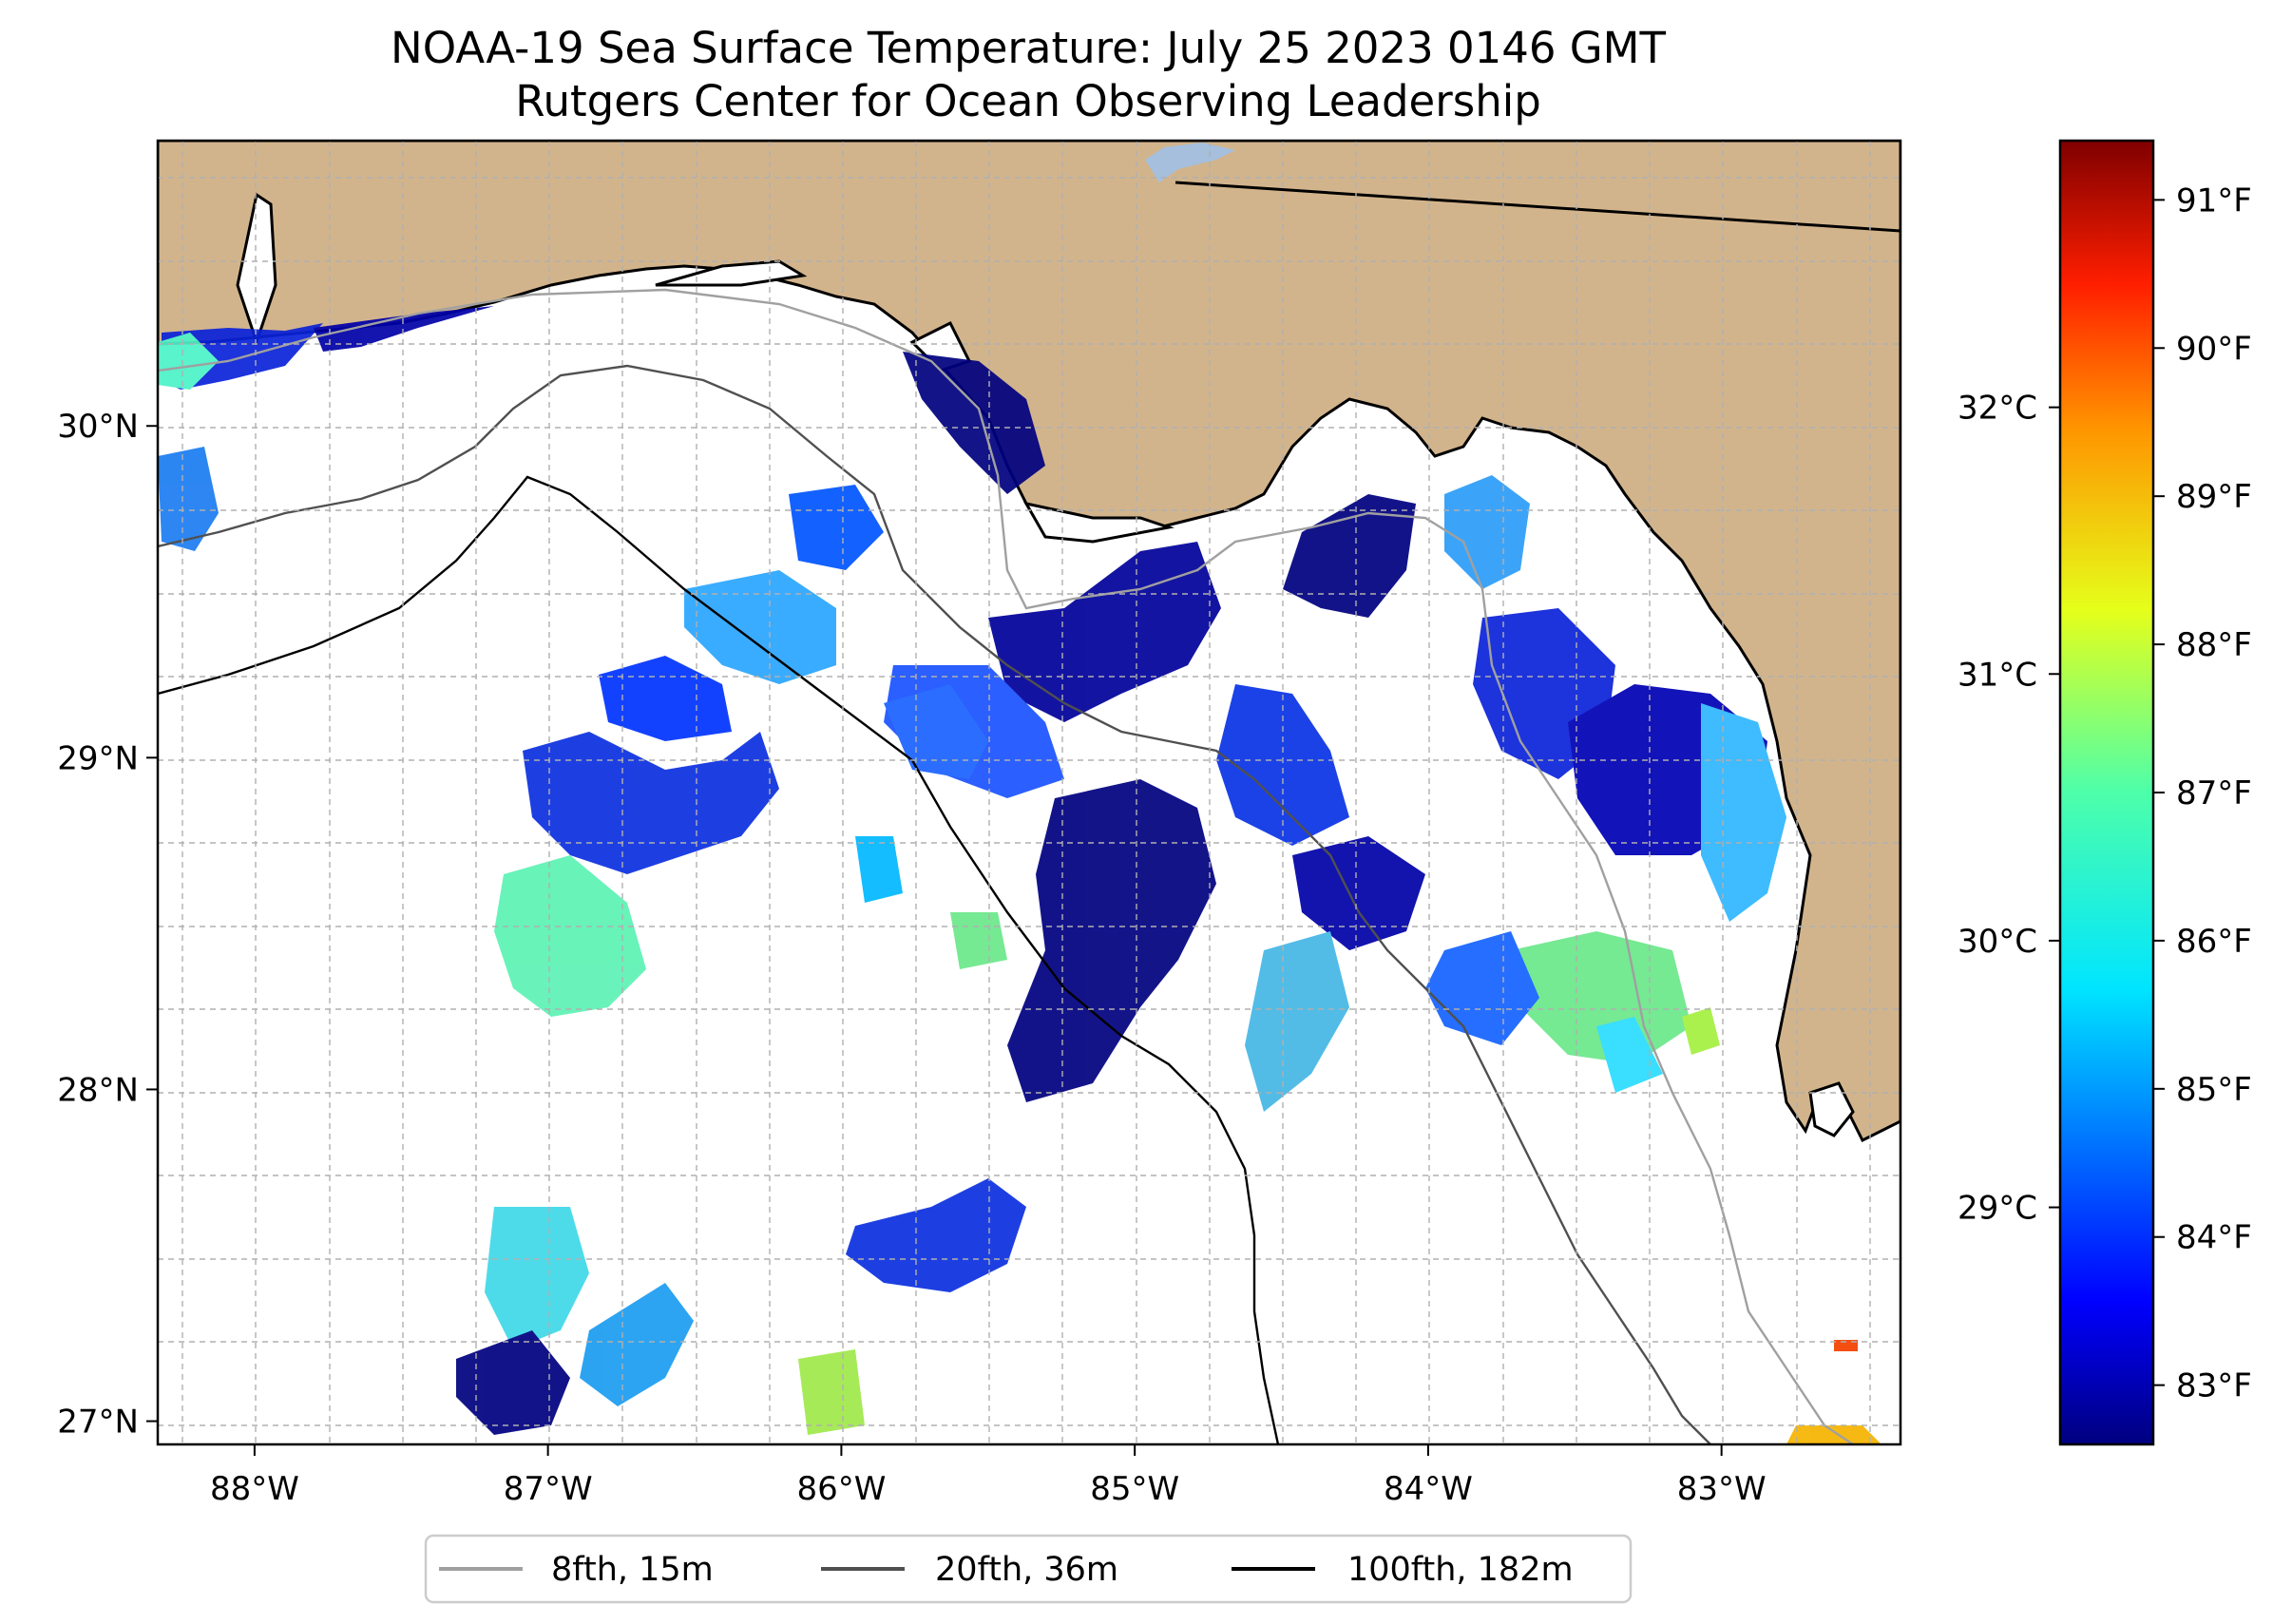 This screenshot has width=2292, height=1624. I want to click on colorbar-f-tick-label: 84°F, so click(2214, 1238).